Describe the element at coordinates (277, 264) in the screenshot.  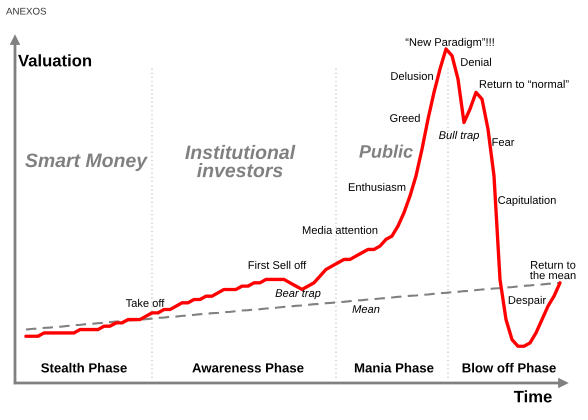
I see `annotation: First Sell off` at that location.